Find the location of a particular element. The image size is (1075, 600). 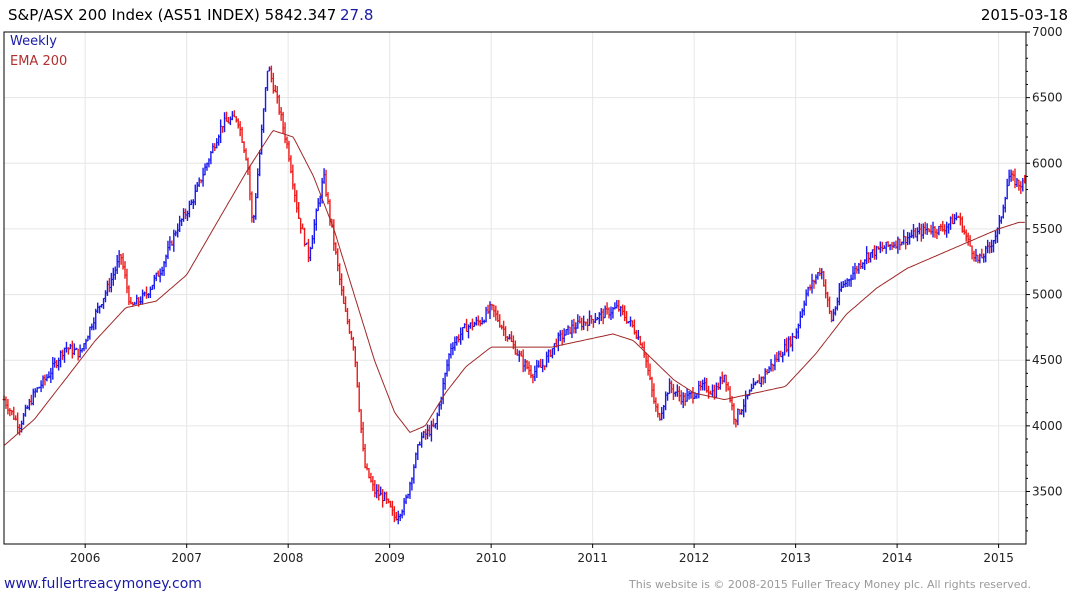

y-tick-label: 3500 is located at coordinates (1047, 491).